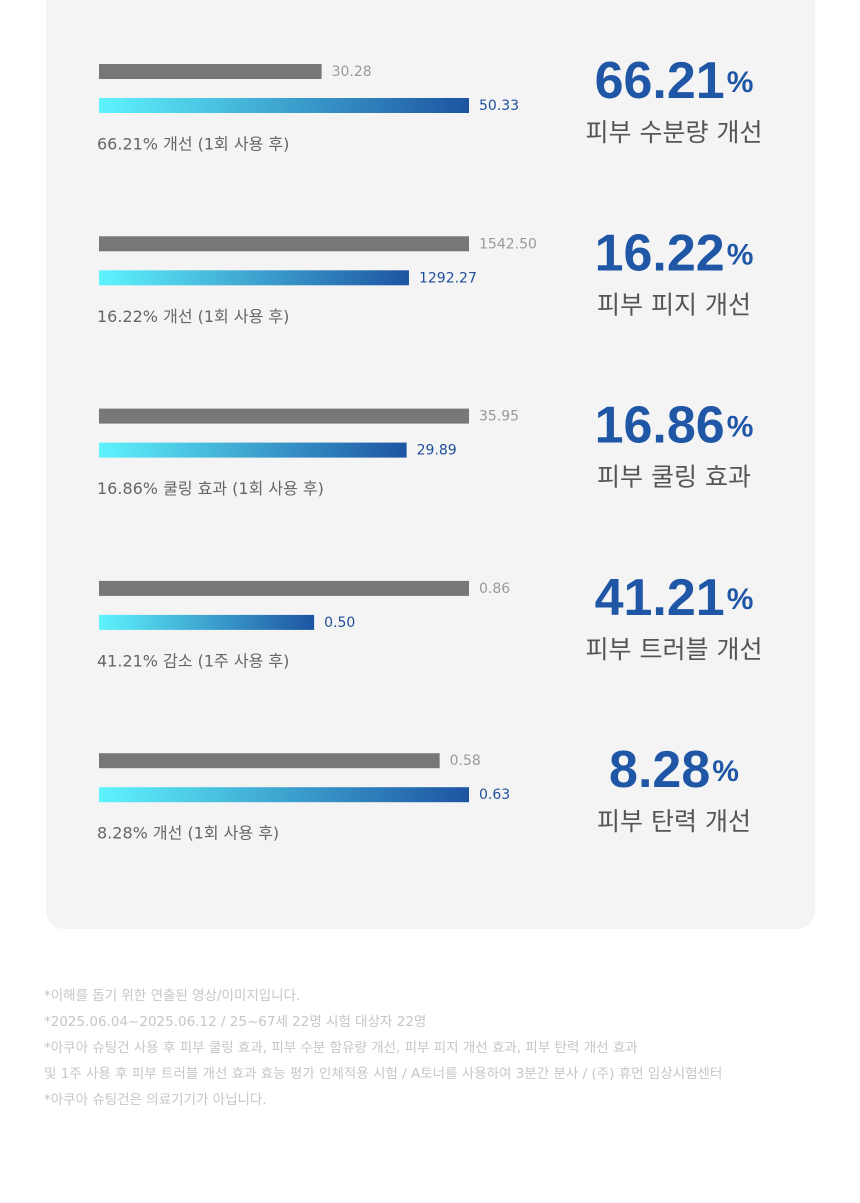 The height and width of the screenshot is (1203, 860). I want to click on chart-title: 피부 쿨링 효과, so click(674, 477).